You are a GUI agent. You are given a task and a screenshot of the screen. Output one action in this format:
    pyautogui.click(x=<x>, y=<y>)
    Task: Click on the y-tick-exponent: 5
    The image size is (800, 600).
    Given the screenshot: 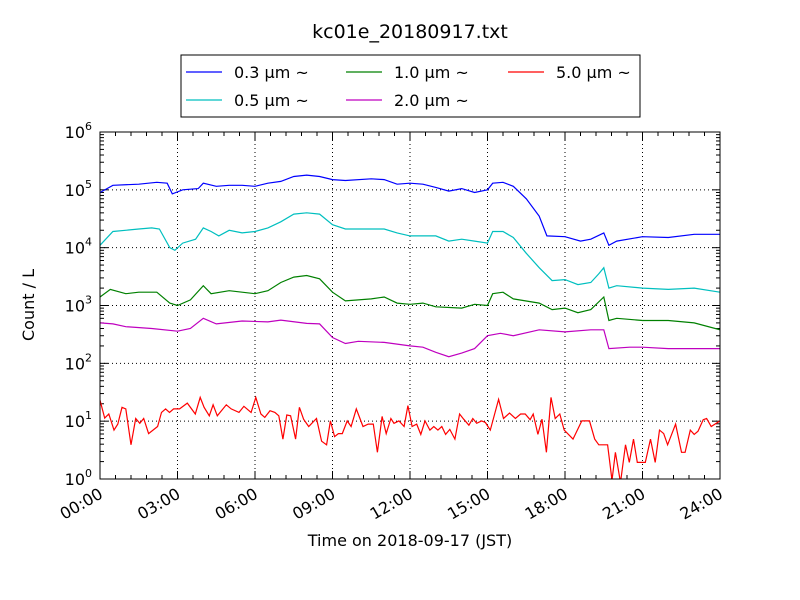 What is the action you would take?
    pyautogui.click(x=88, y=184)
    